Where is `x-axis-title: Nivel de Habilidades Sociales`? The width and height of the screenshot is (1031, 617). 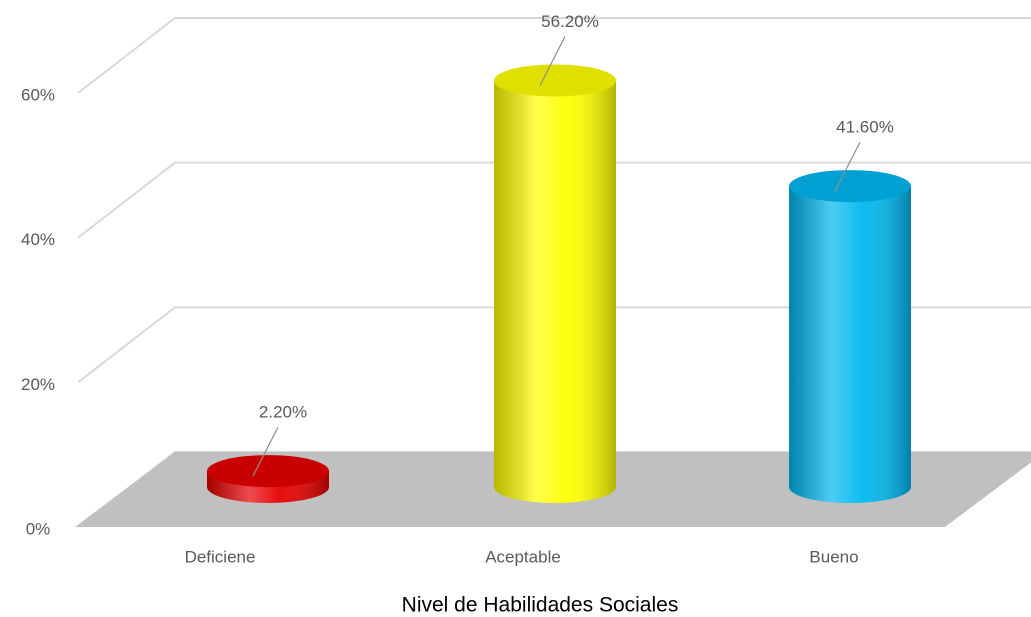 x-axis-title: Nivel de Habilidades Sociales is located at coordinates (540, 605).